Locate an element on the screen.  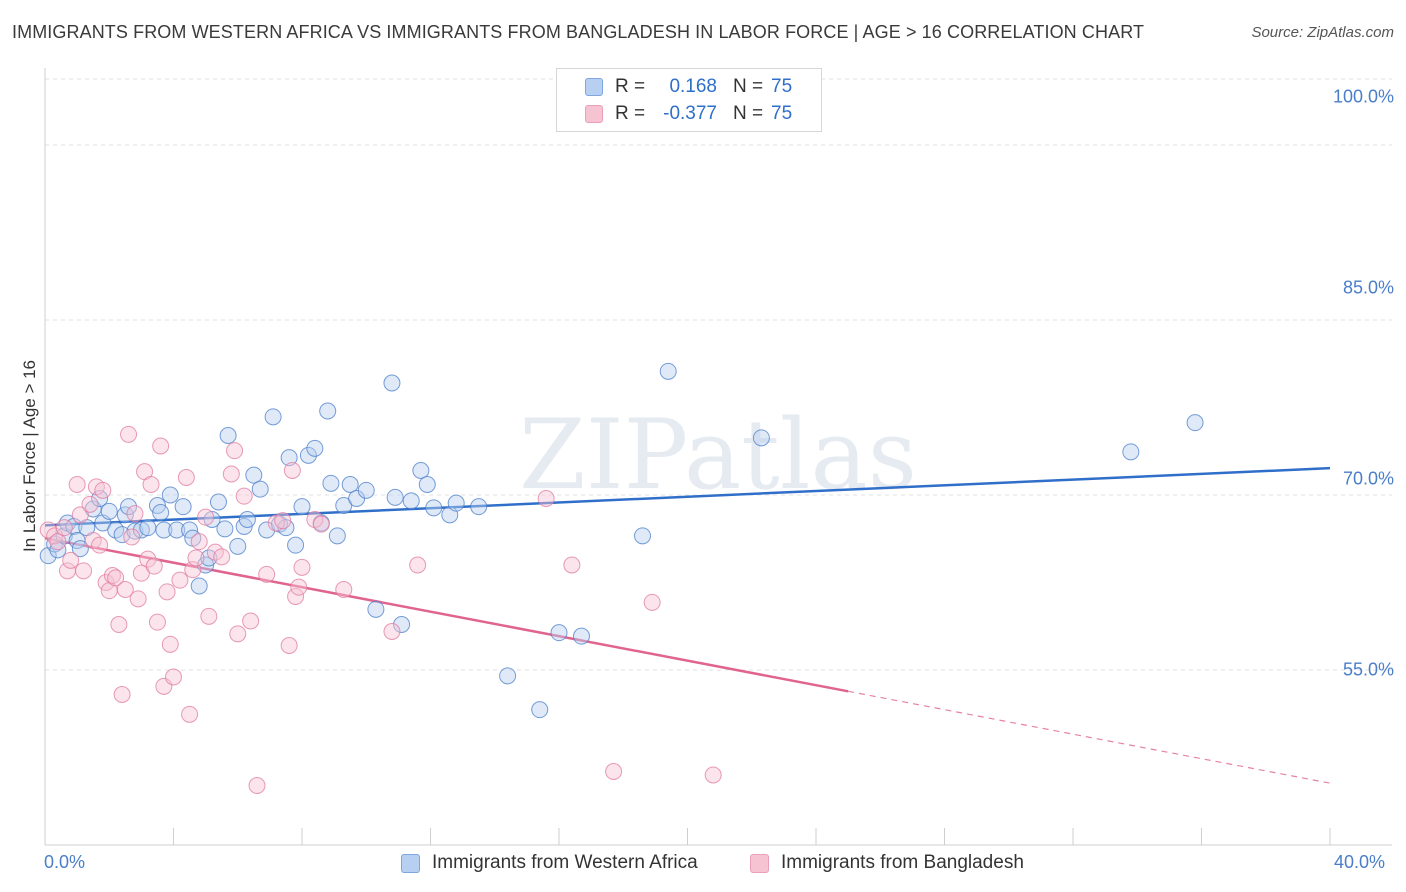
legend-item-western-africa: Immigrants from Western Africa is located at coordinates (549, 863).